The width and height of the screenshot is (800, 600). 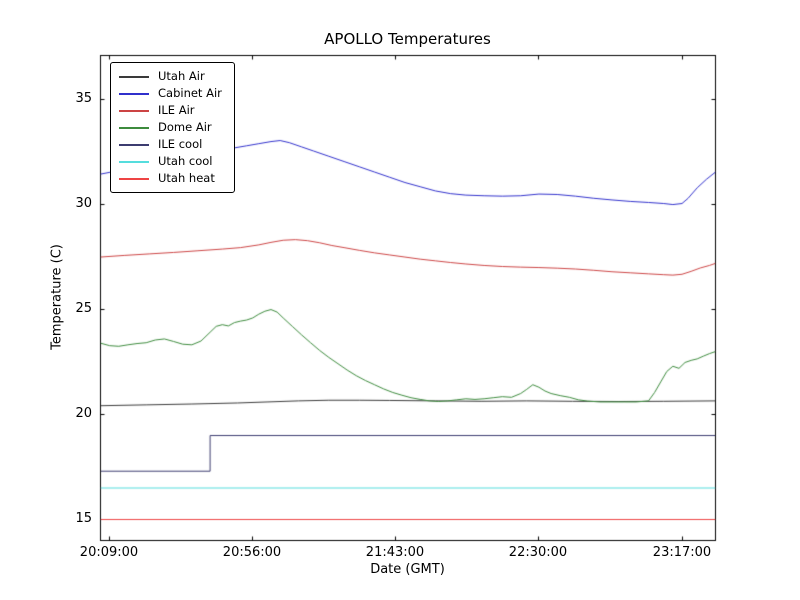 What do you see at coordinates (83, 203) in the screenshot?
I see `y-tick-label: 30` at bounding box center [83, 203].